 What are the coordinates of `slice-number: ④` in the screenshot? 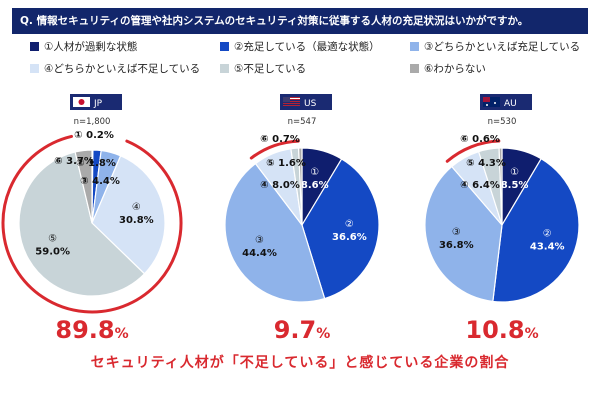 It's located at (136, 207).